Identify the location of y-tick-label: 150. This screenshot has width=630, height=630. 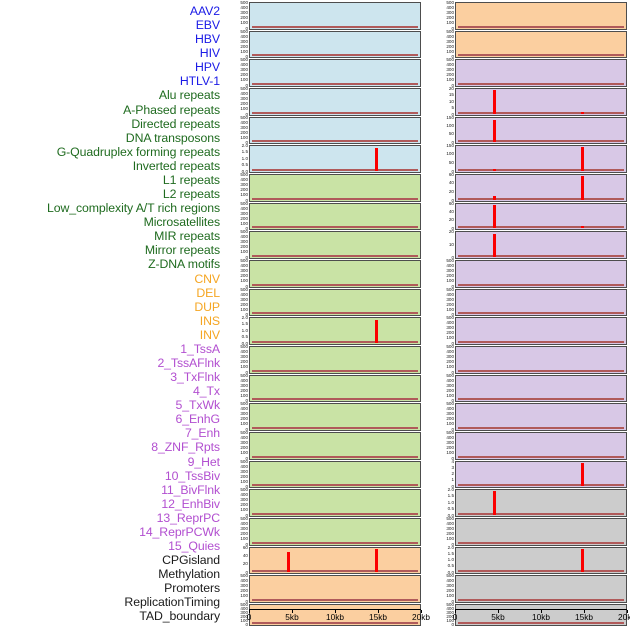
(450, 117).